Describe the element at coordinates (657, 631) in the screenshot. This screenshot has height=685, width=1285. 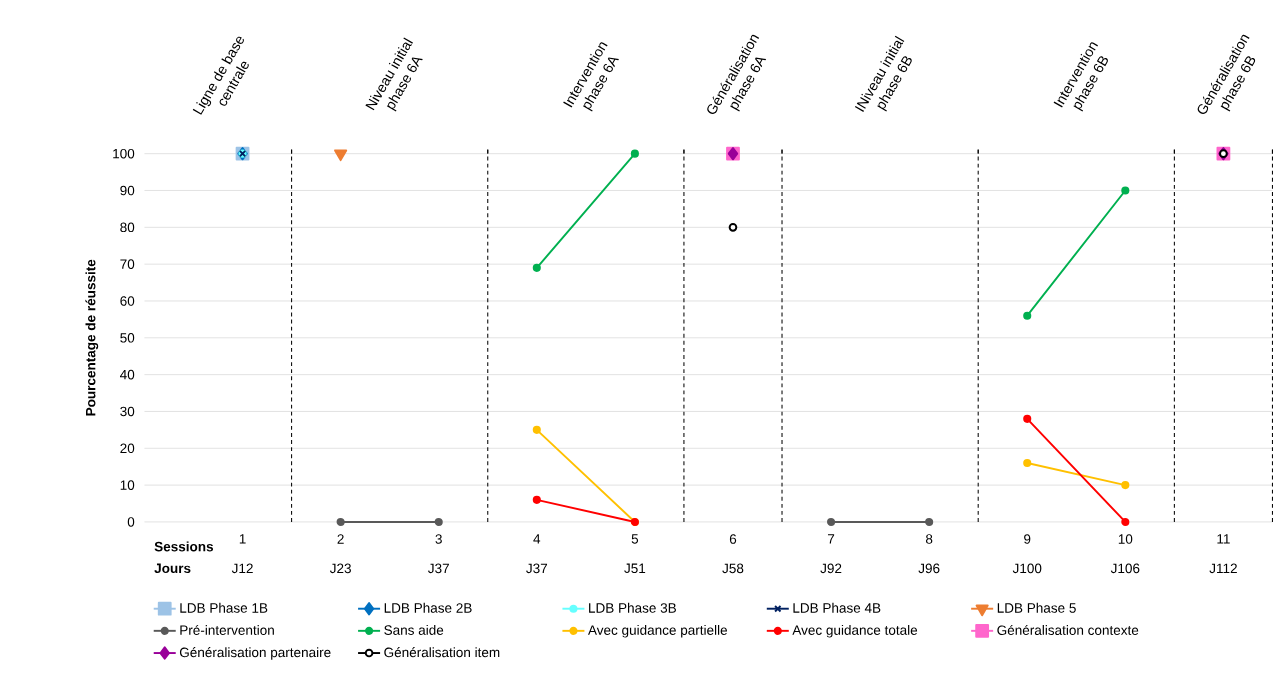
I see `legend-label: Avec guidance partielle` at that location.